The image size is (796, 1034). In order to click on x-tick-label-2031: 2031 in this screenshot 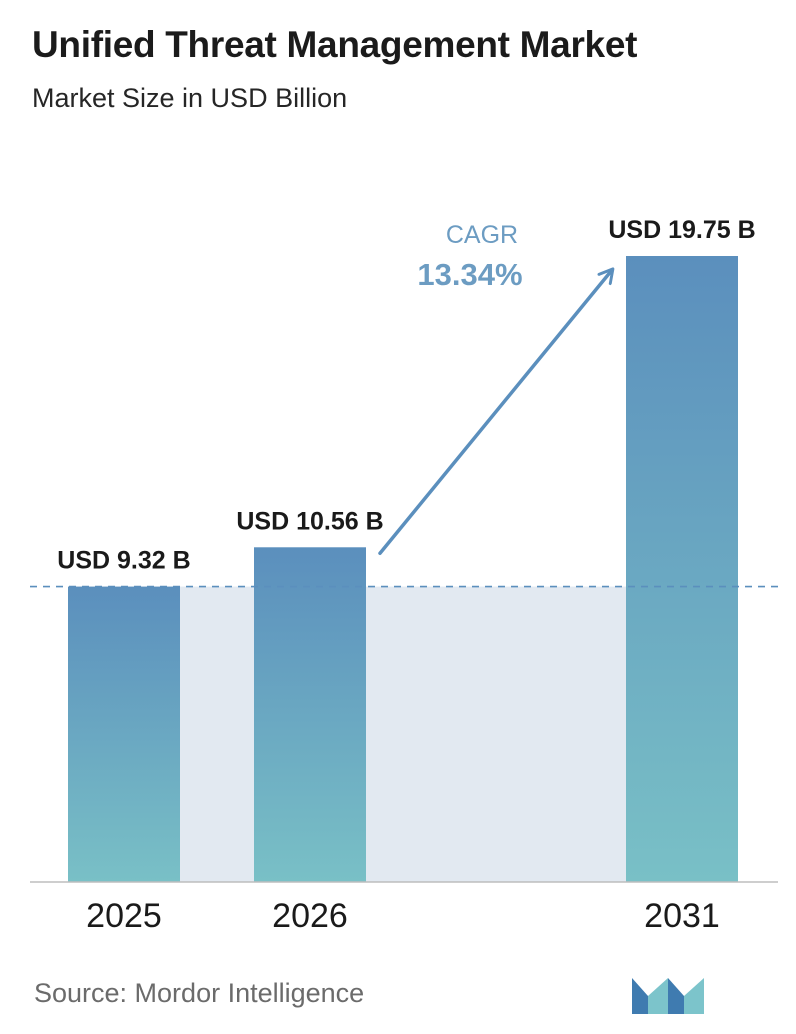, I will do `click(682, 916)`.